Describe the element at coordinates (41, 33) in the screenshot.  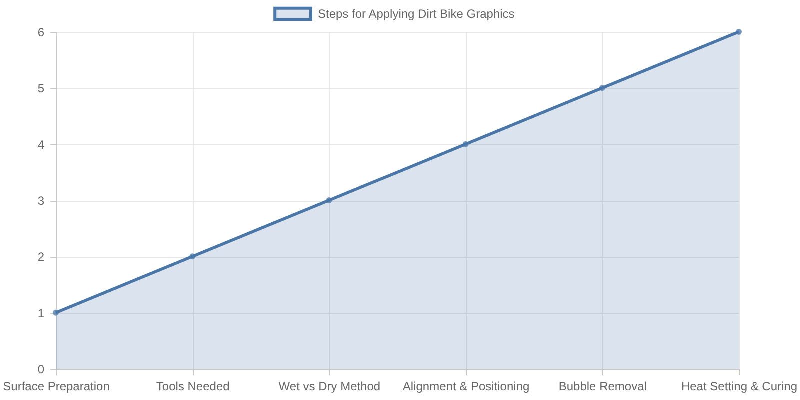
I see `y-tick-label: 6` at that location.